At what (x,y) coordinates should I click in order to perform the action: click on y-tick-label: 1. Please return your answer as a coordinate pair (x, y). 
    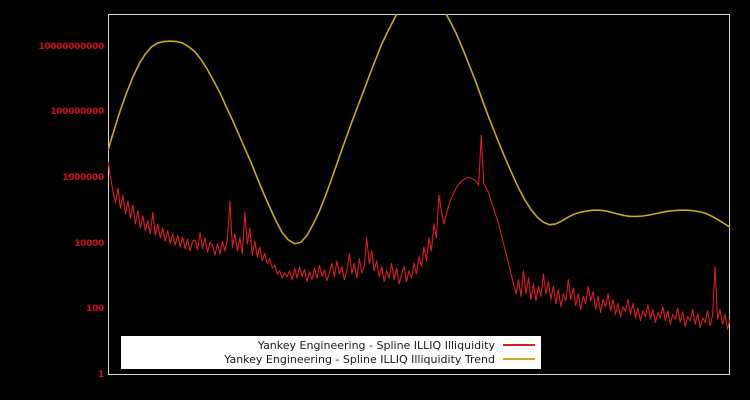
    Looking at the image, I should click on (101, 375).